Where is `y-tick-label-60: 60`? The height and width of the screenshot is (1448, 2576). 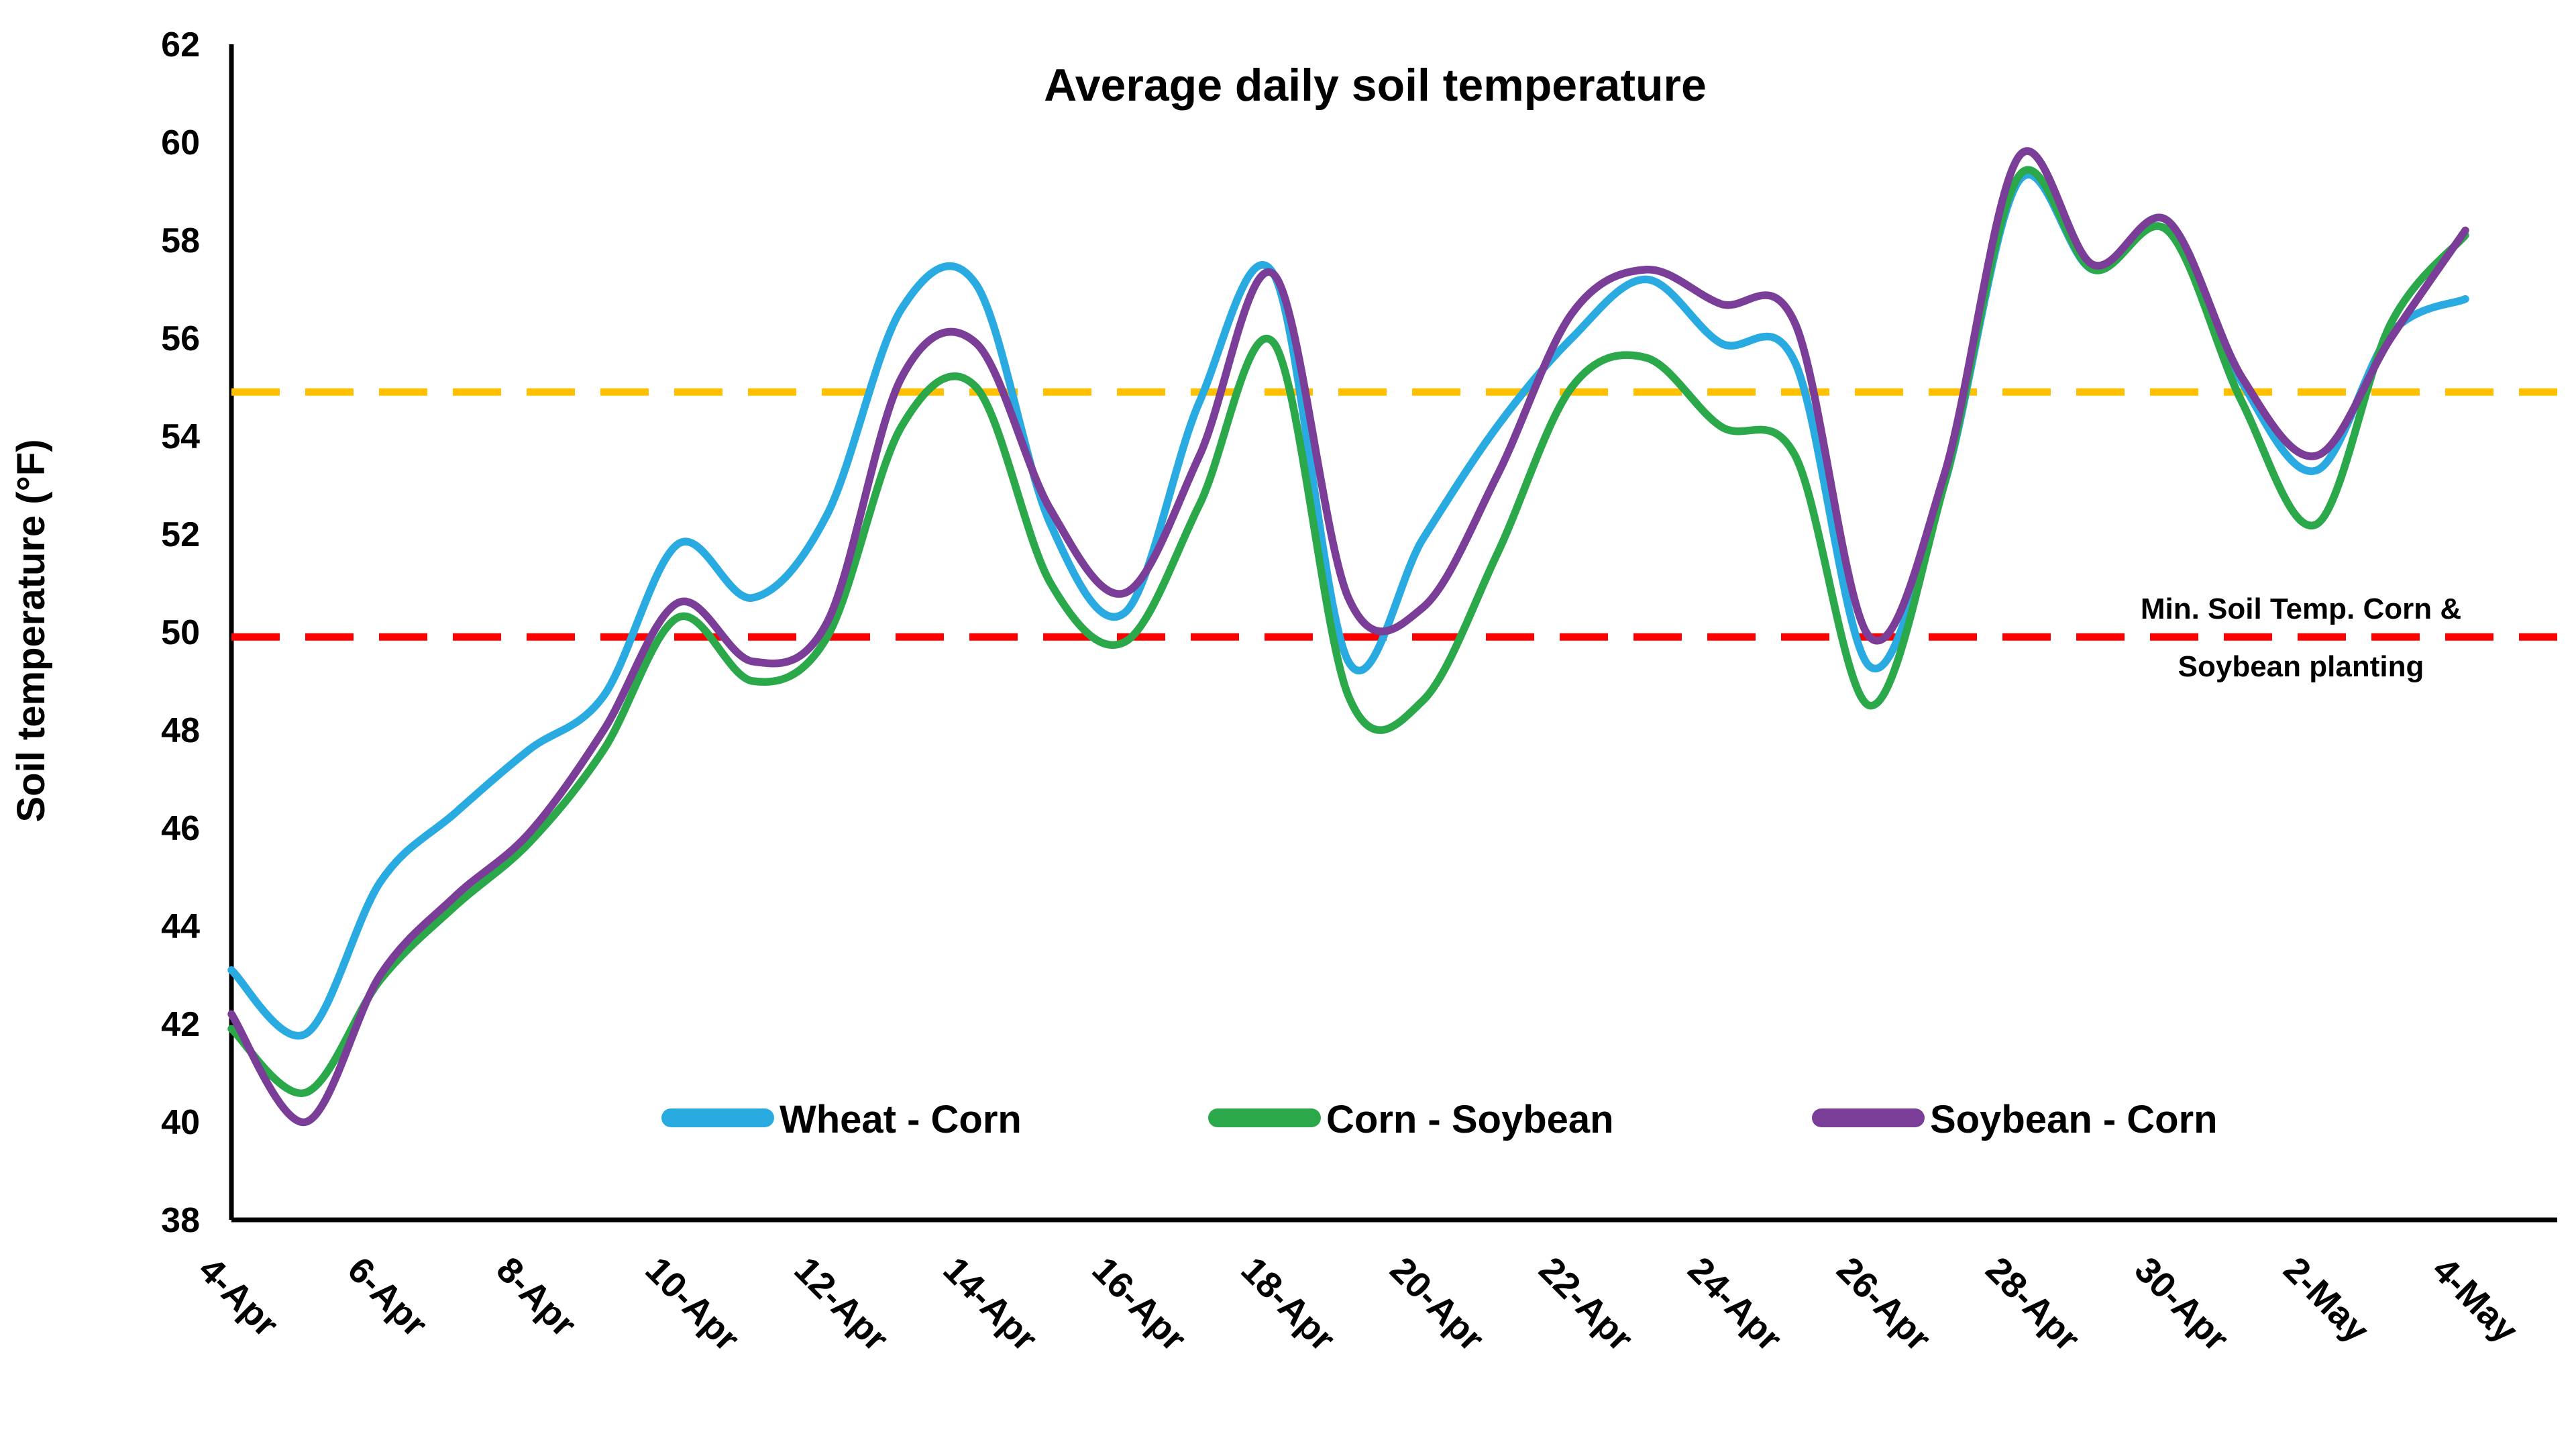 y-tick-label-60: 60 is located at coordinates (180, 142).